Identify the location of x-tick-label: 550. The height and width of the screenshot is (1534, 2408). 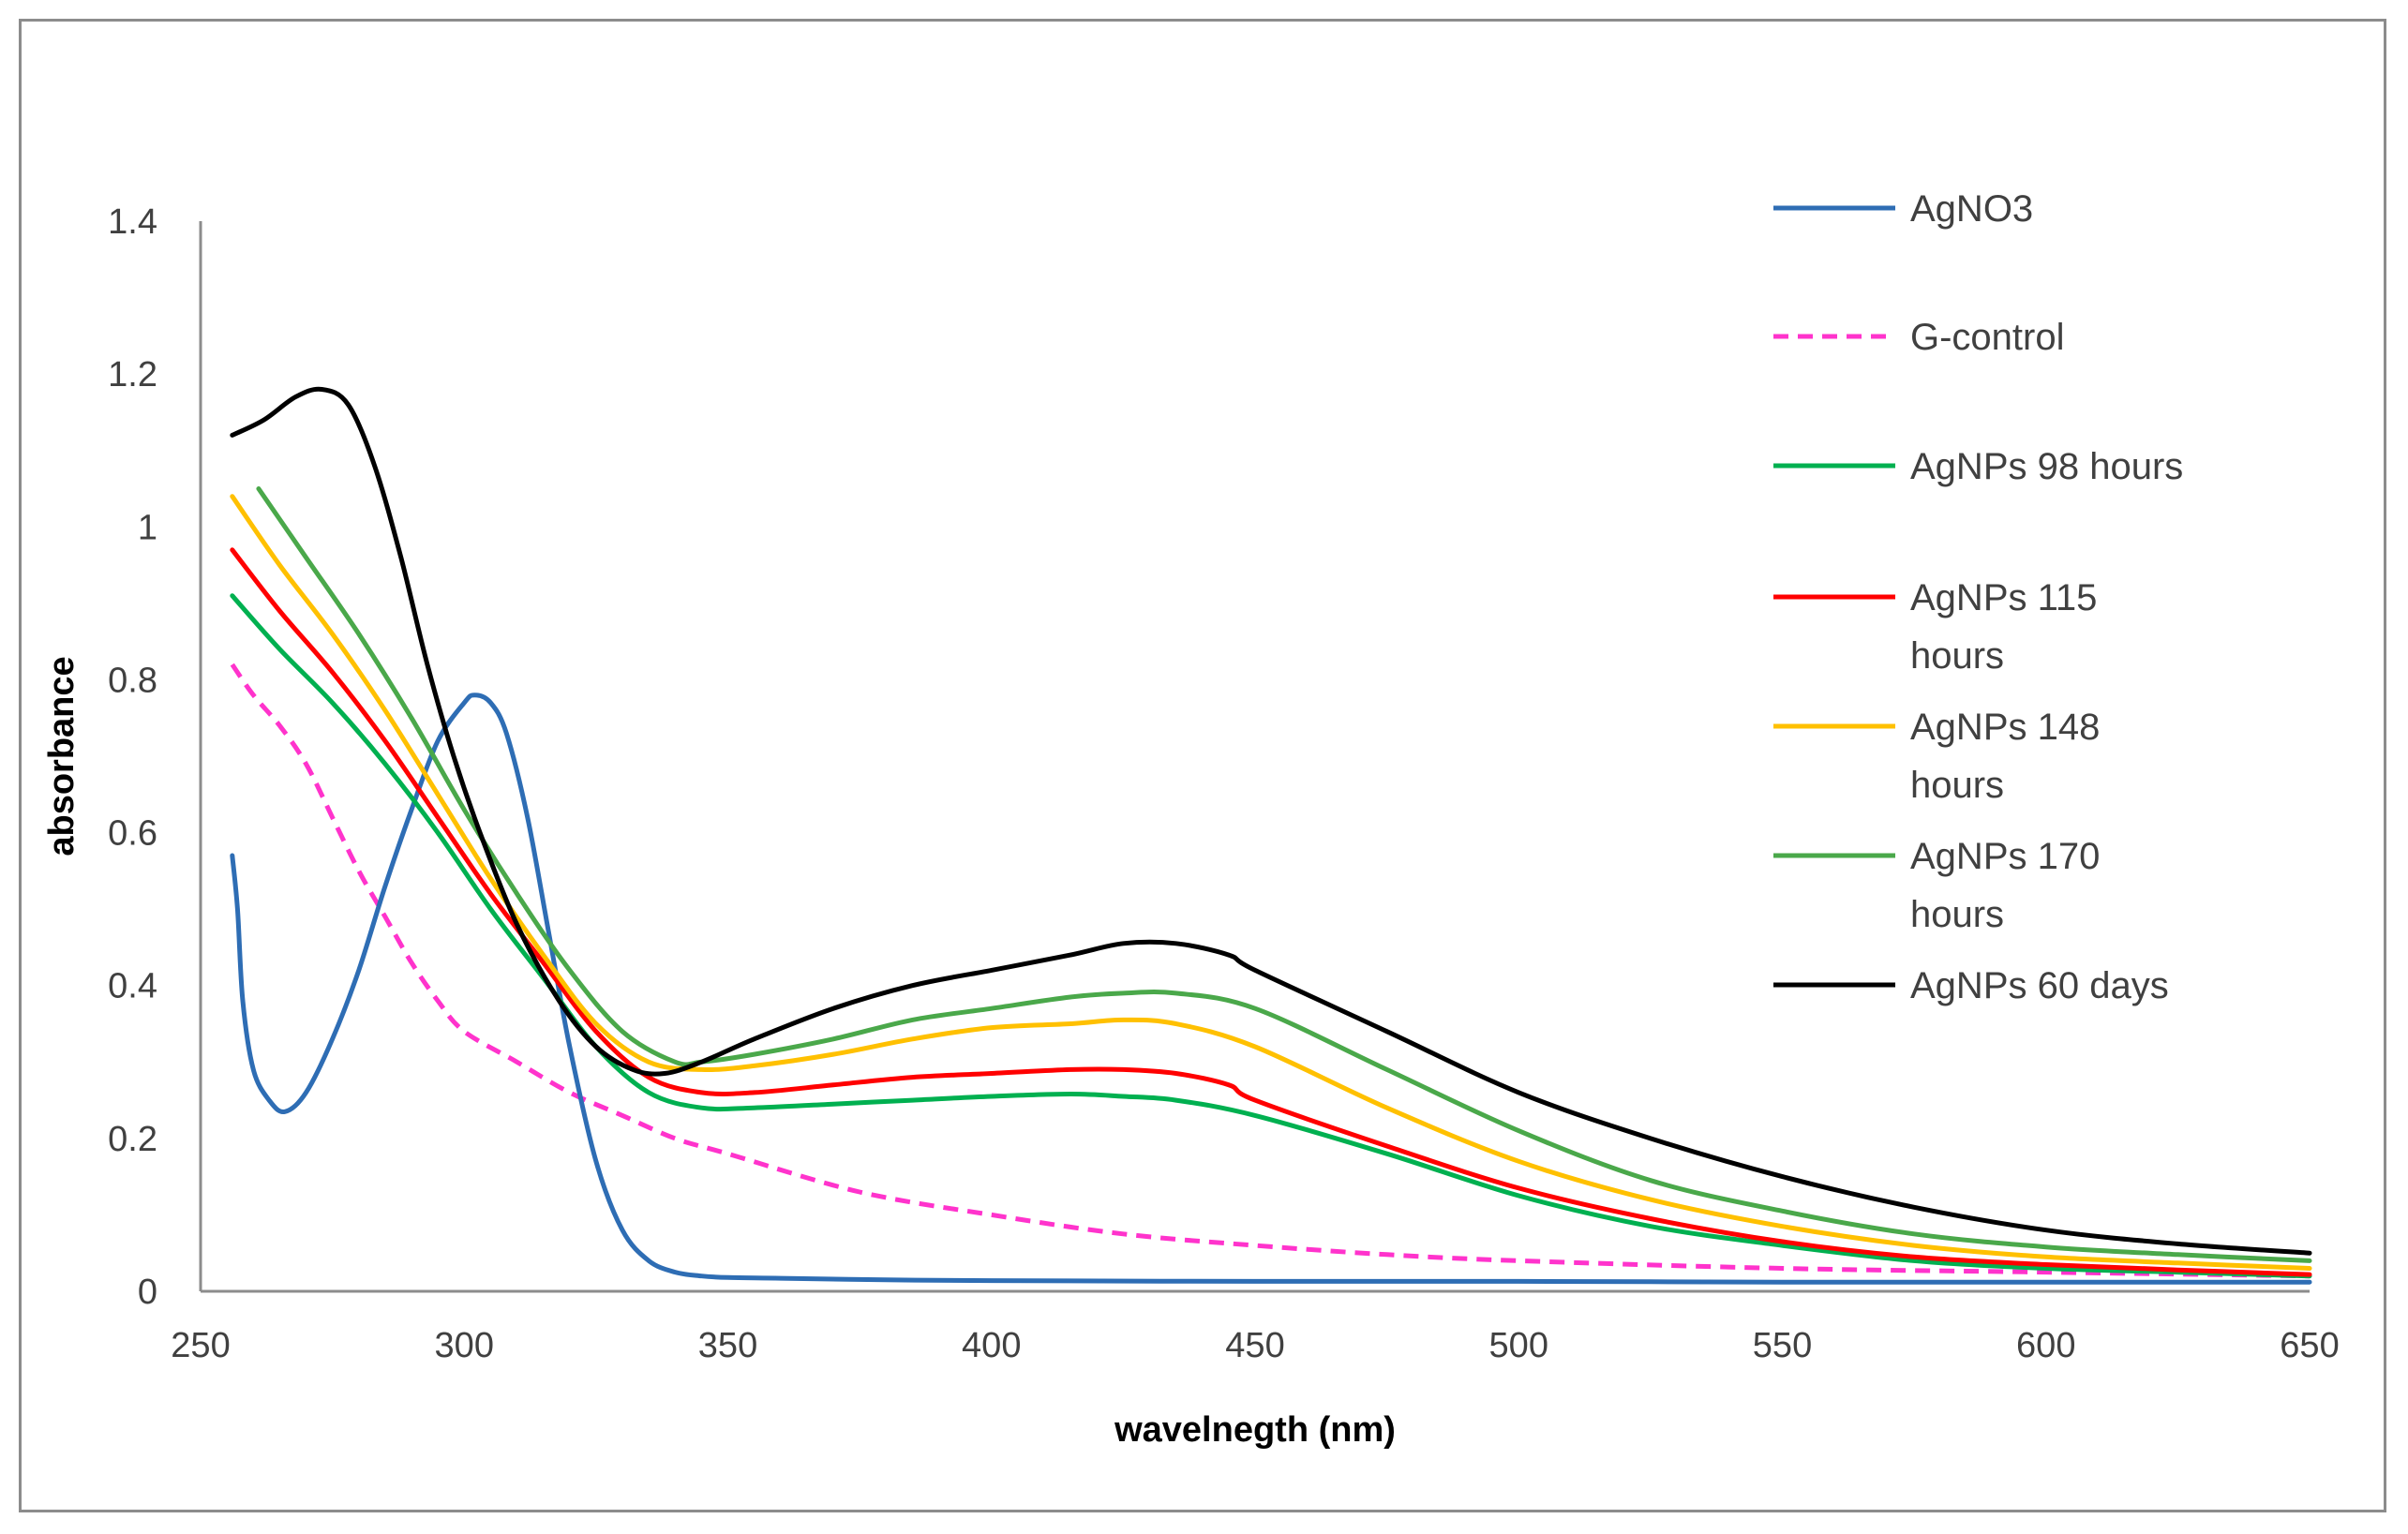
(1782, 1345).